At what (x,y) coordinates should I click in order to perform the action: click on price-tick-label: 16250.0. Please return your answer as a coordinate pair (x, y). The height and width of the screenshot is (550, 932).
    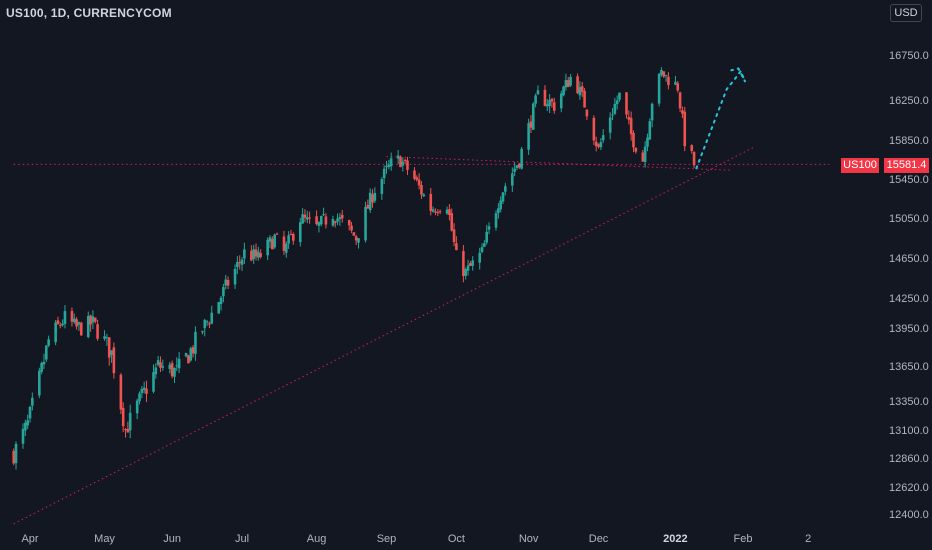
    Looking at the image, I should click on (909, 101).